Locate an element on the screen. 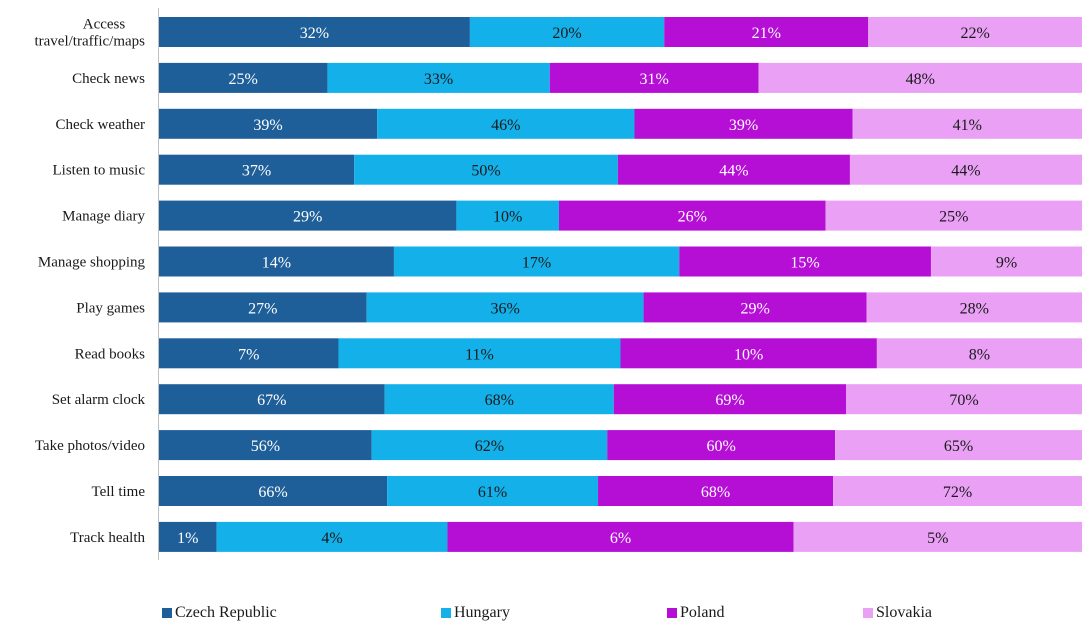  data-label: 41% is located at coordinates (967, 125).